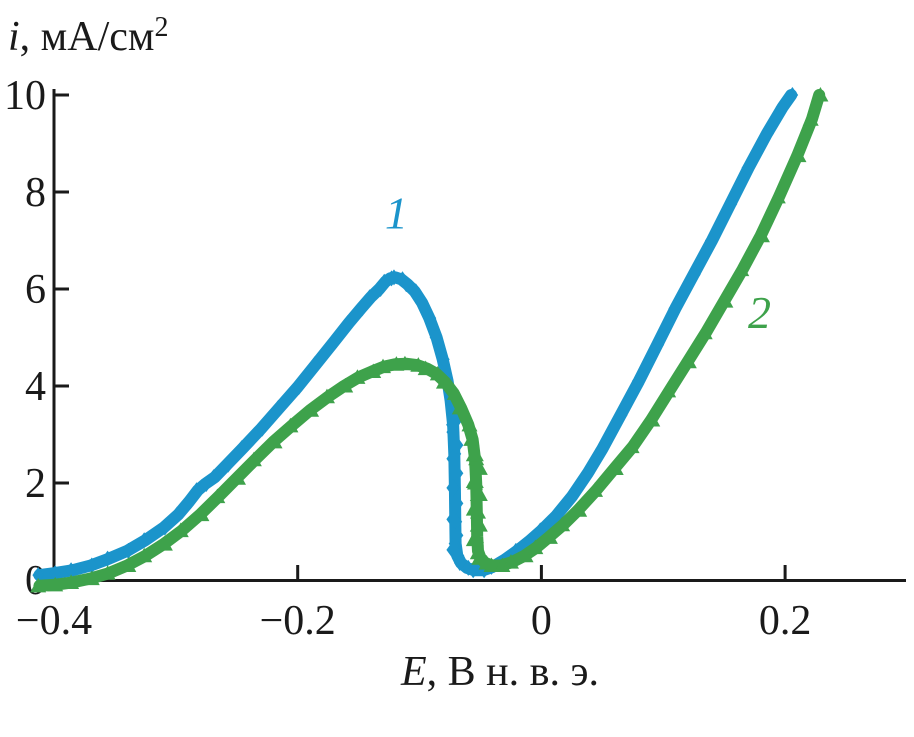  What do you see at coordinates (759, 312) in the screenshot?
I see `curve-label-2: 2` at bounding box center [759, 312].